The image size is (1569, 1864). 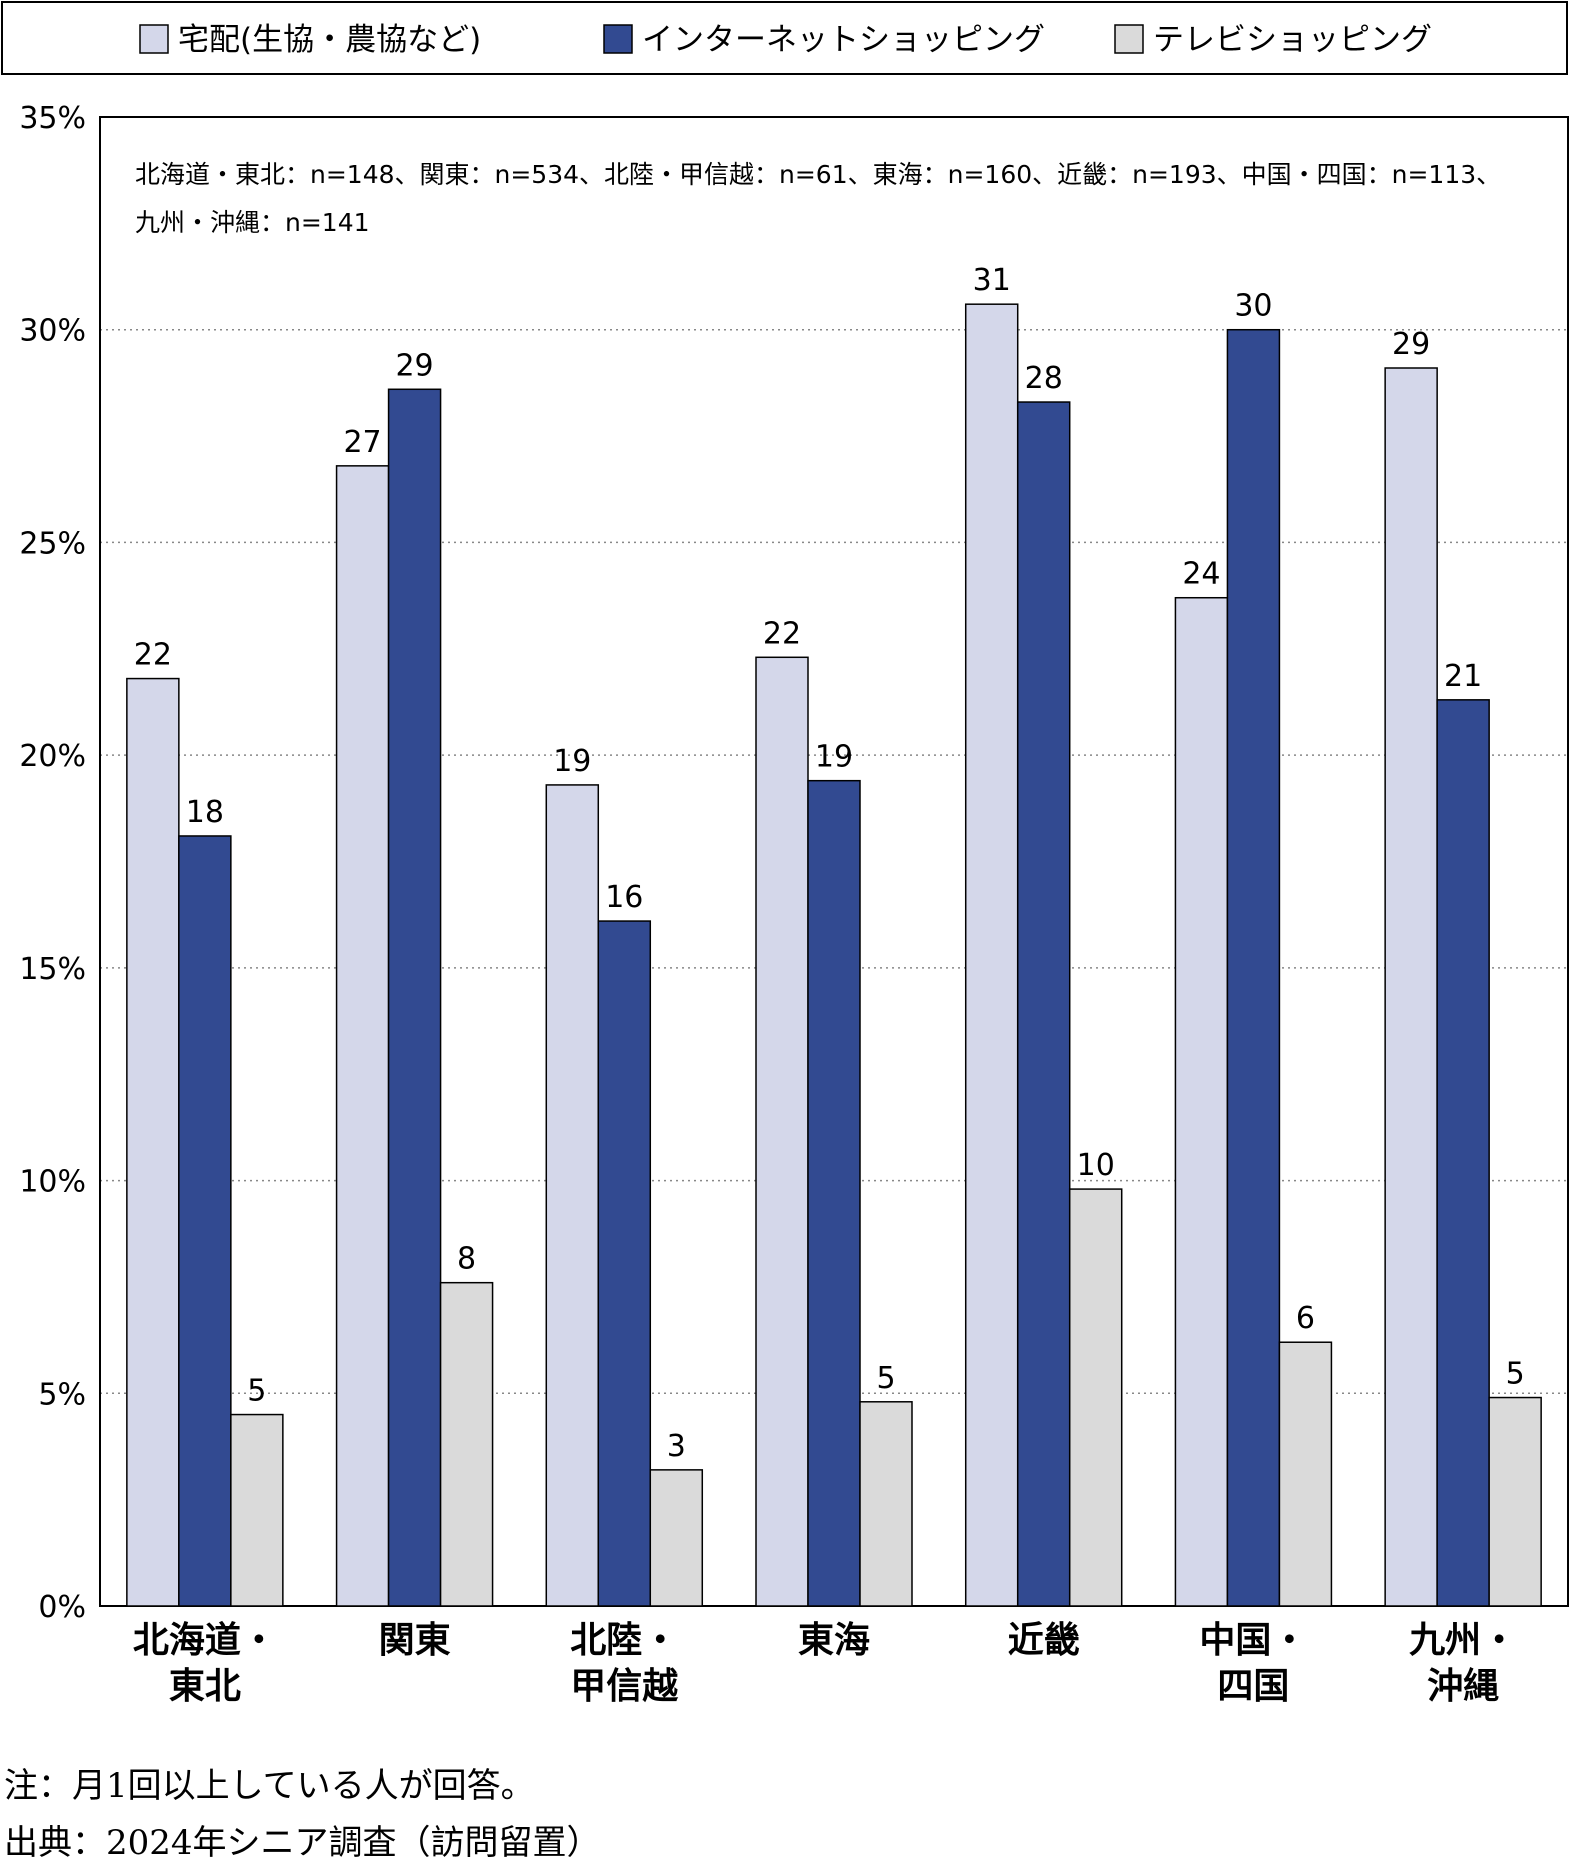 What do you see at coordinates (1463, 676) in the screenshot?
I see `value-label: 21` at bounding box center [1463, 676].